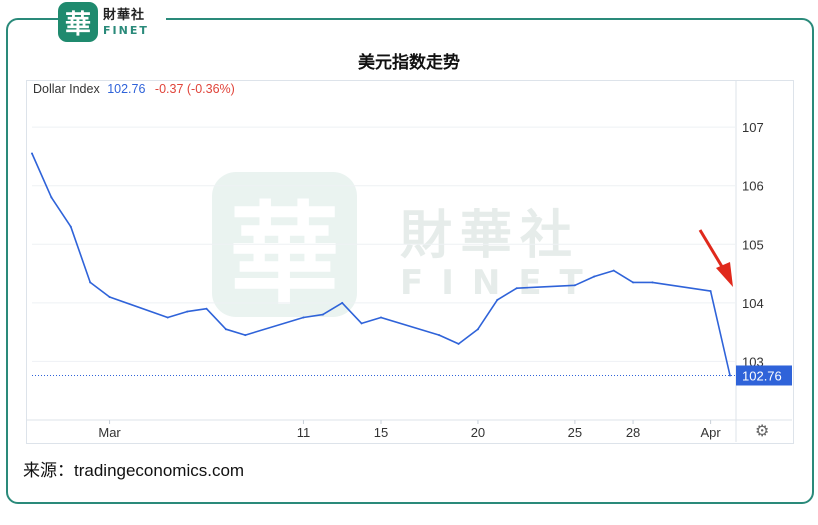  I want to click on brand-name-cn: 財華社, so click(124, 15).